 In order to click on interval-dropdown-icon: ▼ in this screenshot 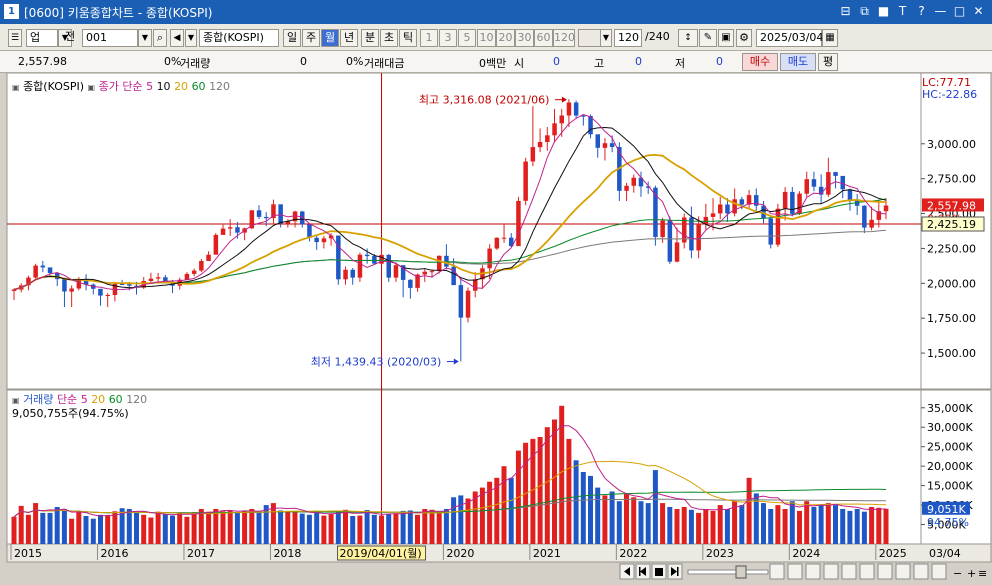, I will do `click(606, 38)`.